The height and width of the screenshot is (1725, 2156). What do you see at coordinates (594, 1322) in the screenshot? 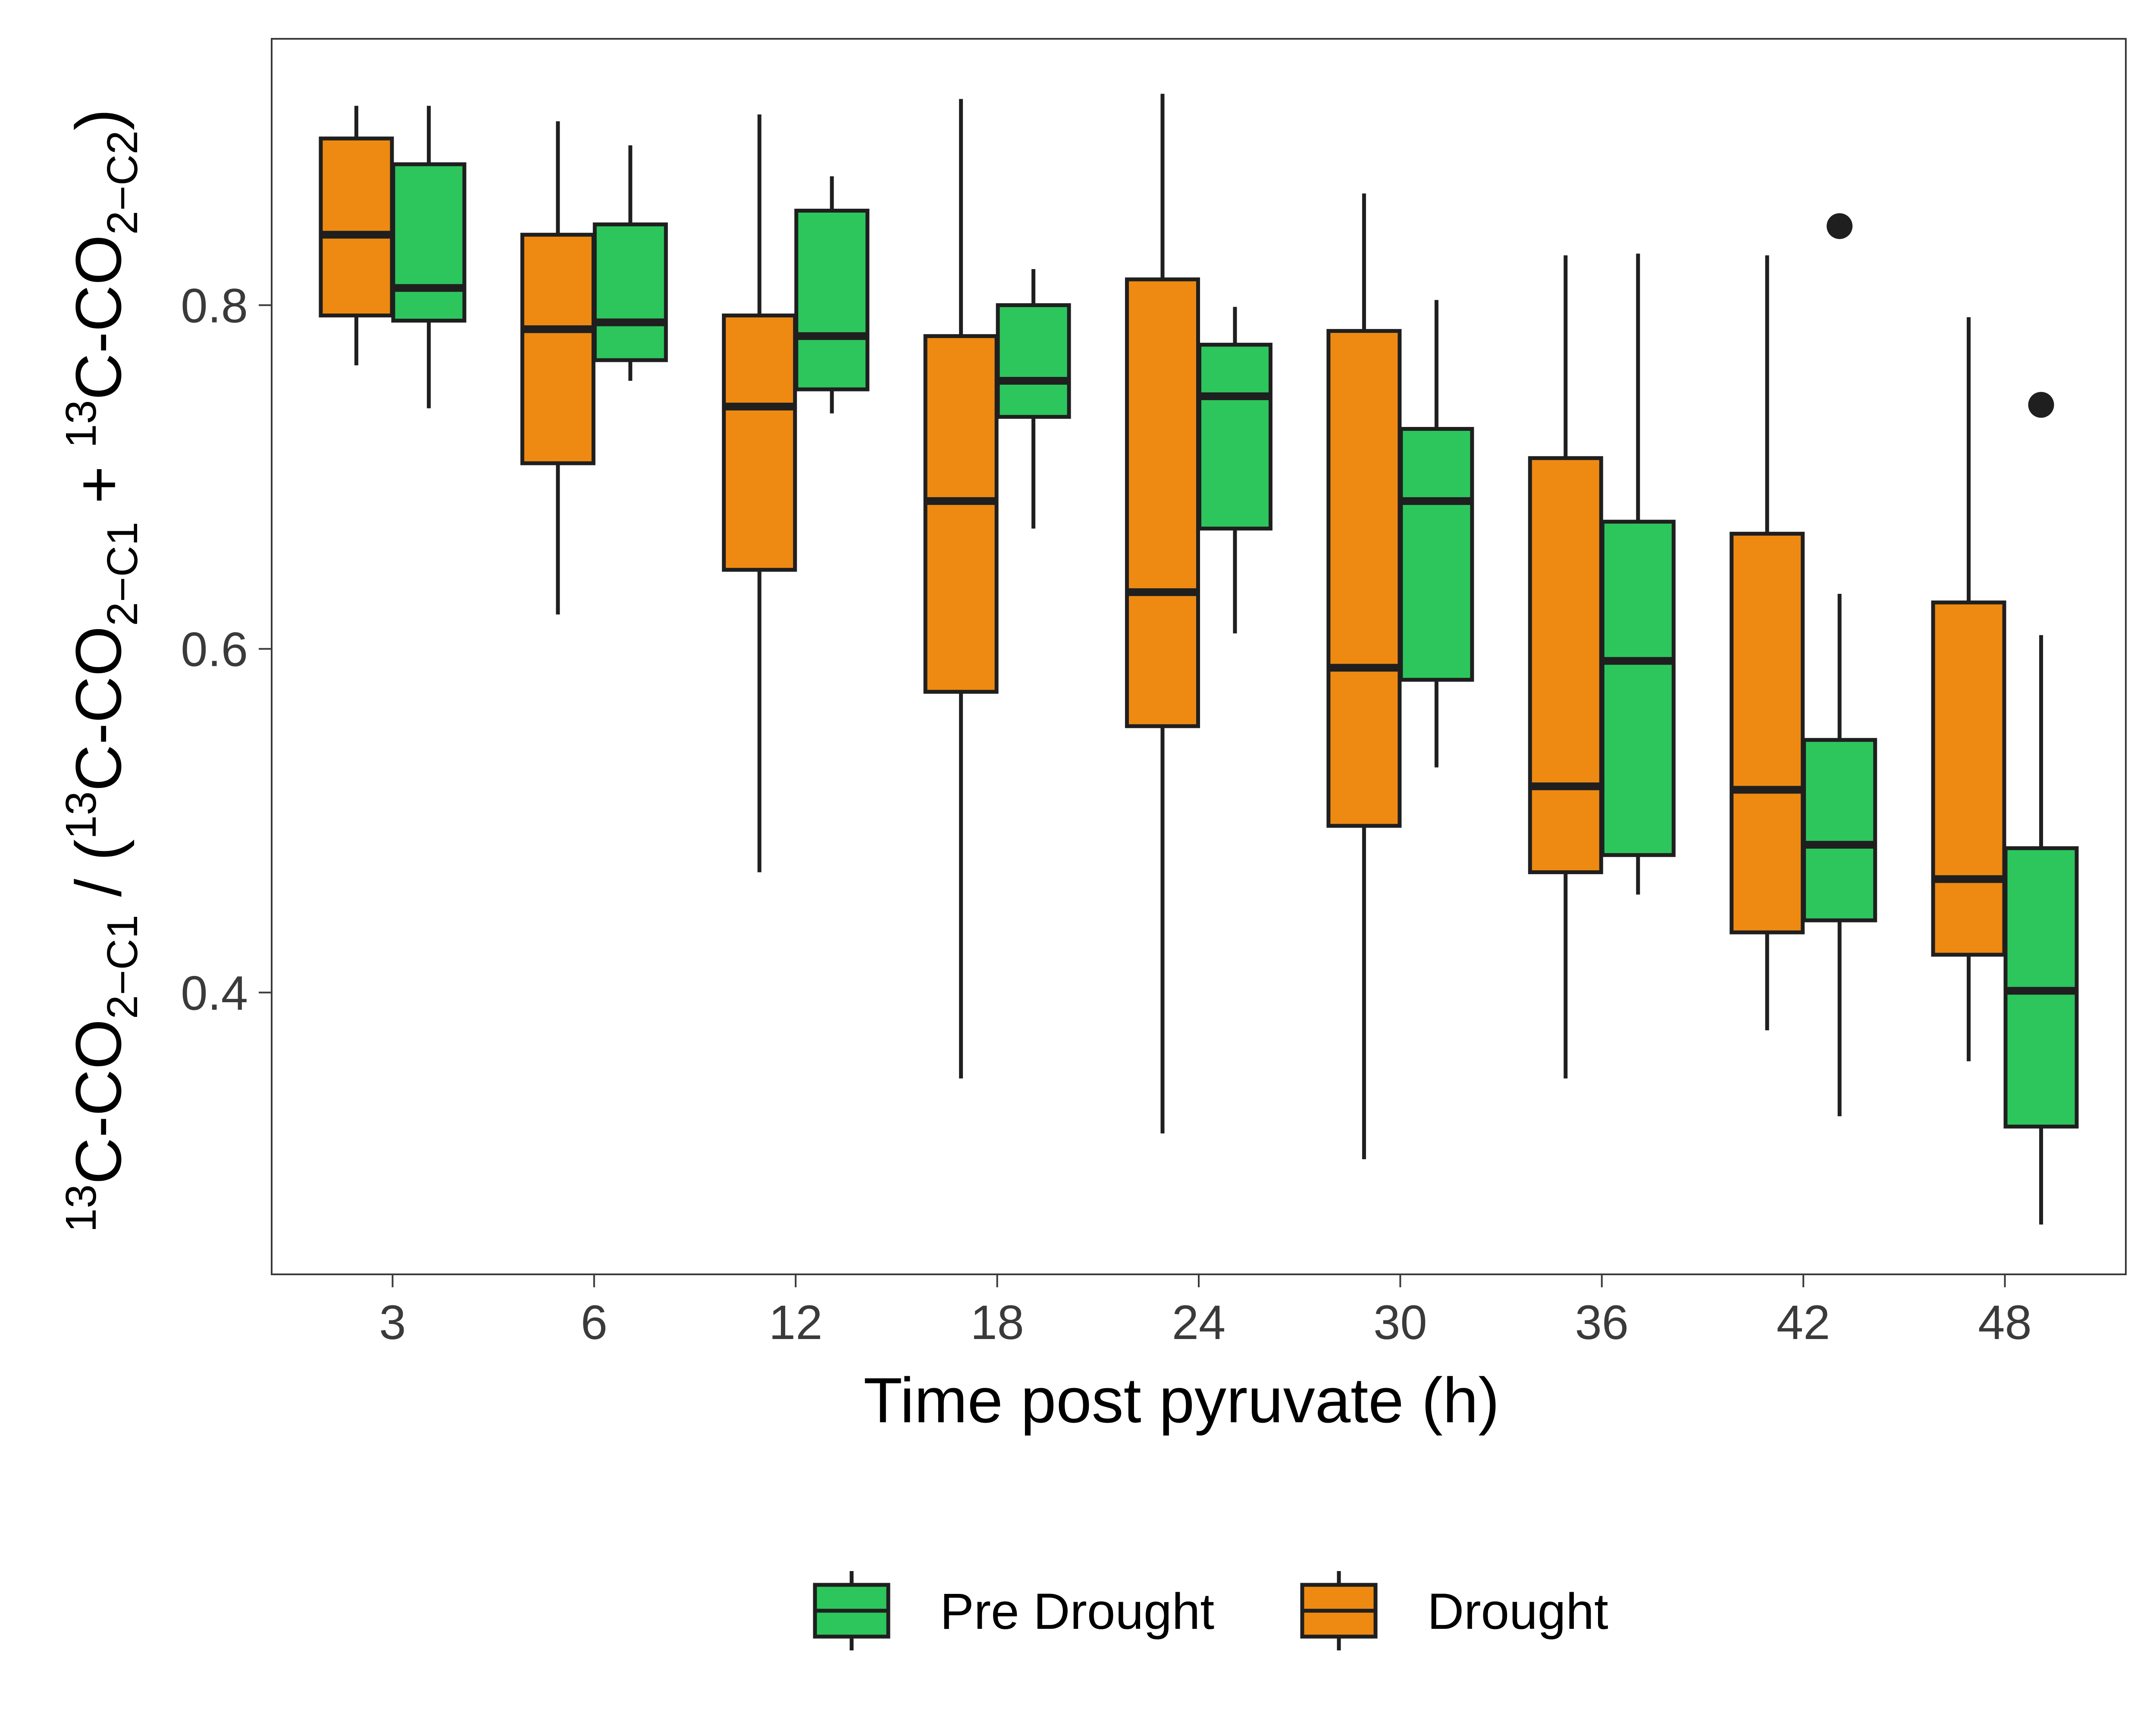
I see `x-tick-label: 6` at bounding box center [594, 1322].